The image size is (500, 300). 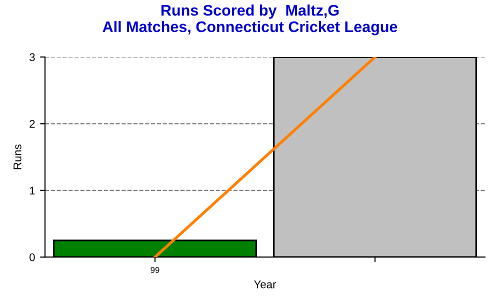 What do you see at coordinates (155, 270) in the screenshot?
I see `x-tick-label: 99` at bounding box center [155, 270].